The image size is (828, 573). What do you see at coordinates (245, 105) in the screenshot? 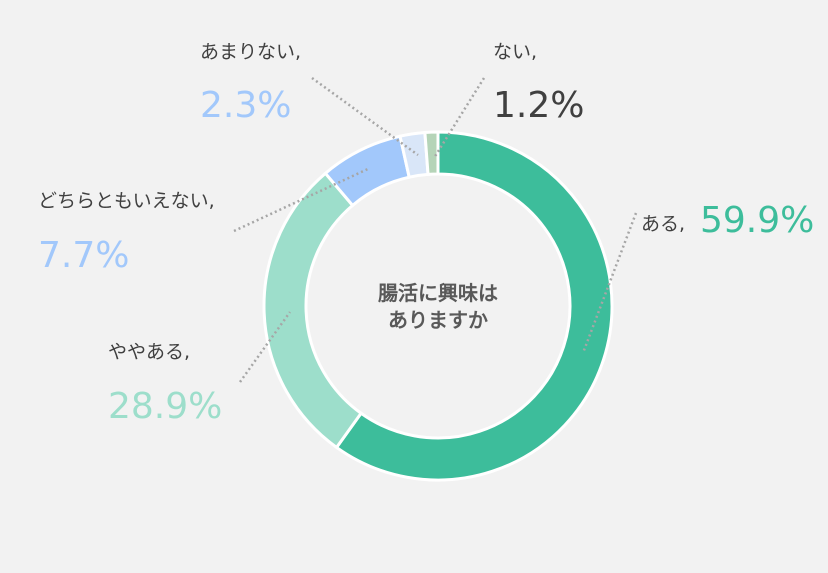
I see `slice-value-3: 2.3%` at bounding box center [245, 105].